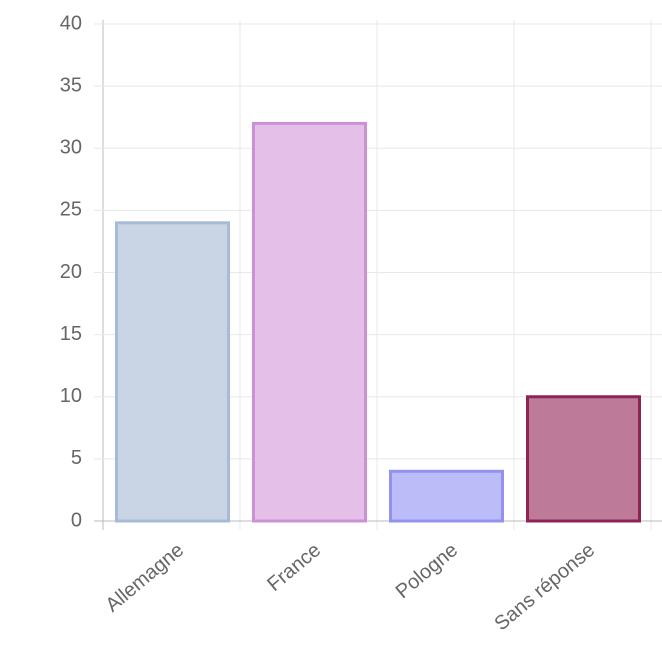 The width and height of the screenshot is (662, 662). Describe the element at coordinates (71, 396) in the screenshot. I see `y-tick-label: 10` at that location.